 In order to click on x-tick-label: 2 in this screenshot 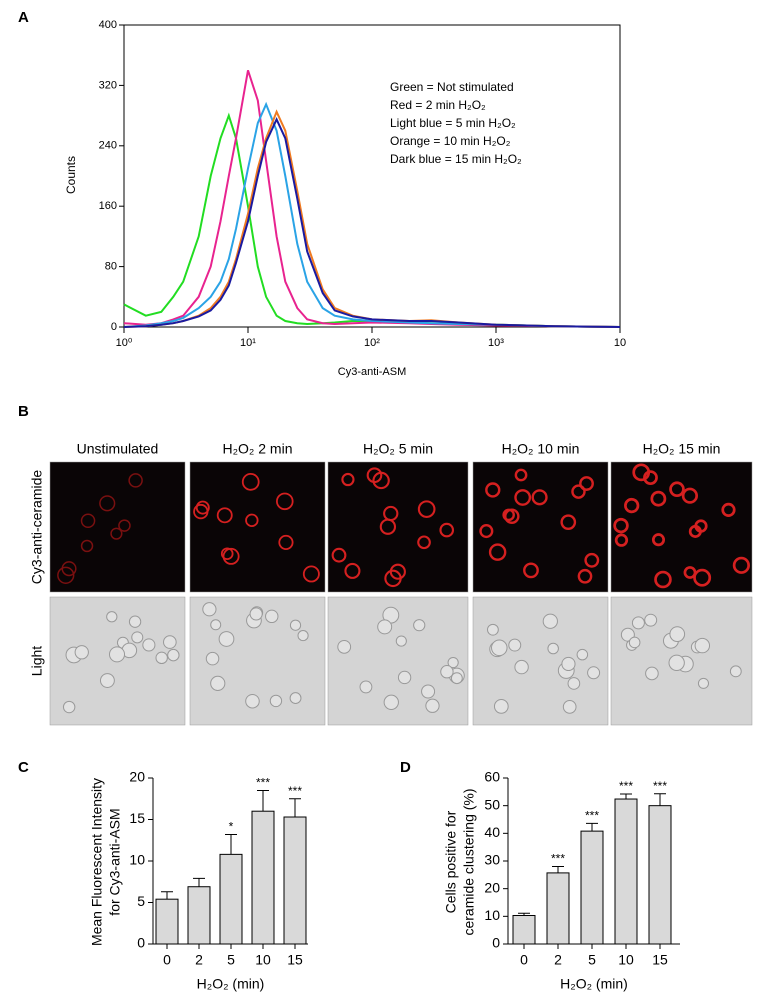, I will do `click(199, 960)`.